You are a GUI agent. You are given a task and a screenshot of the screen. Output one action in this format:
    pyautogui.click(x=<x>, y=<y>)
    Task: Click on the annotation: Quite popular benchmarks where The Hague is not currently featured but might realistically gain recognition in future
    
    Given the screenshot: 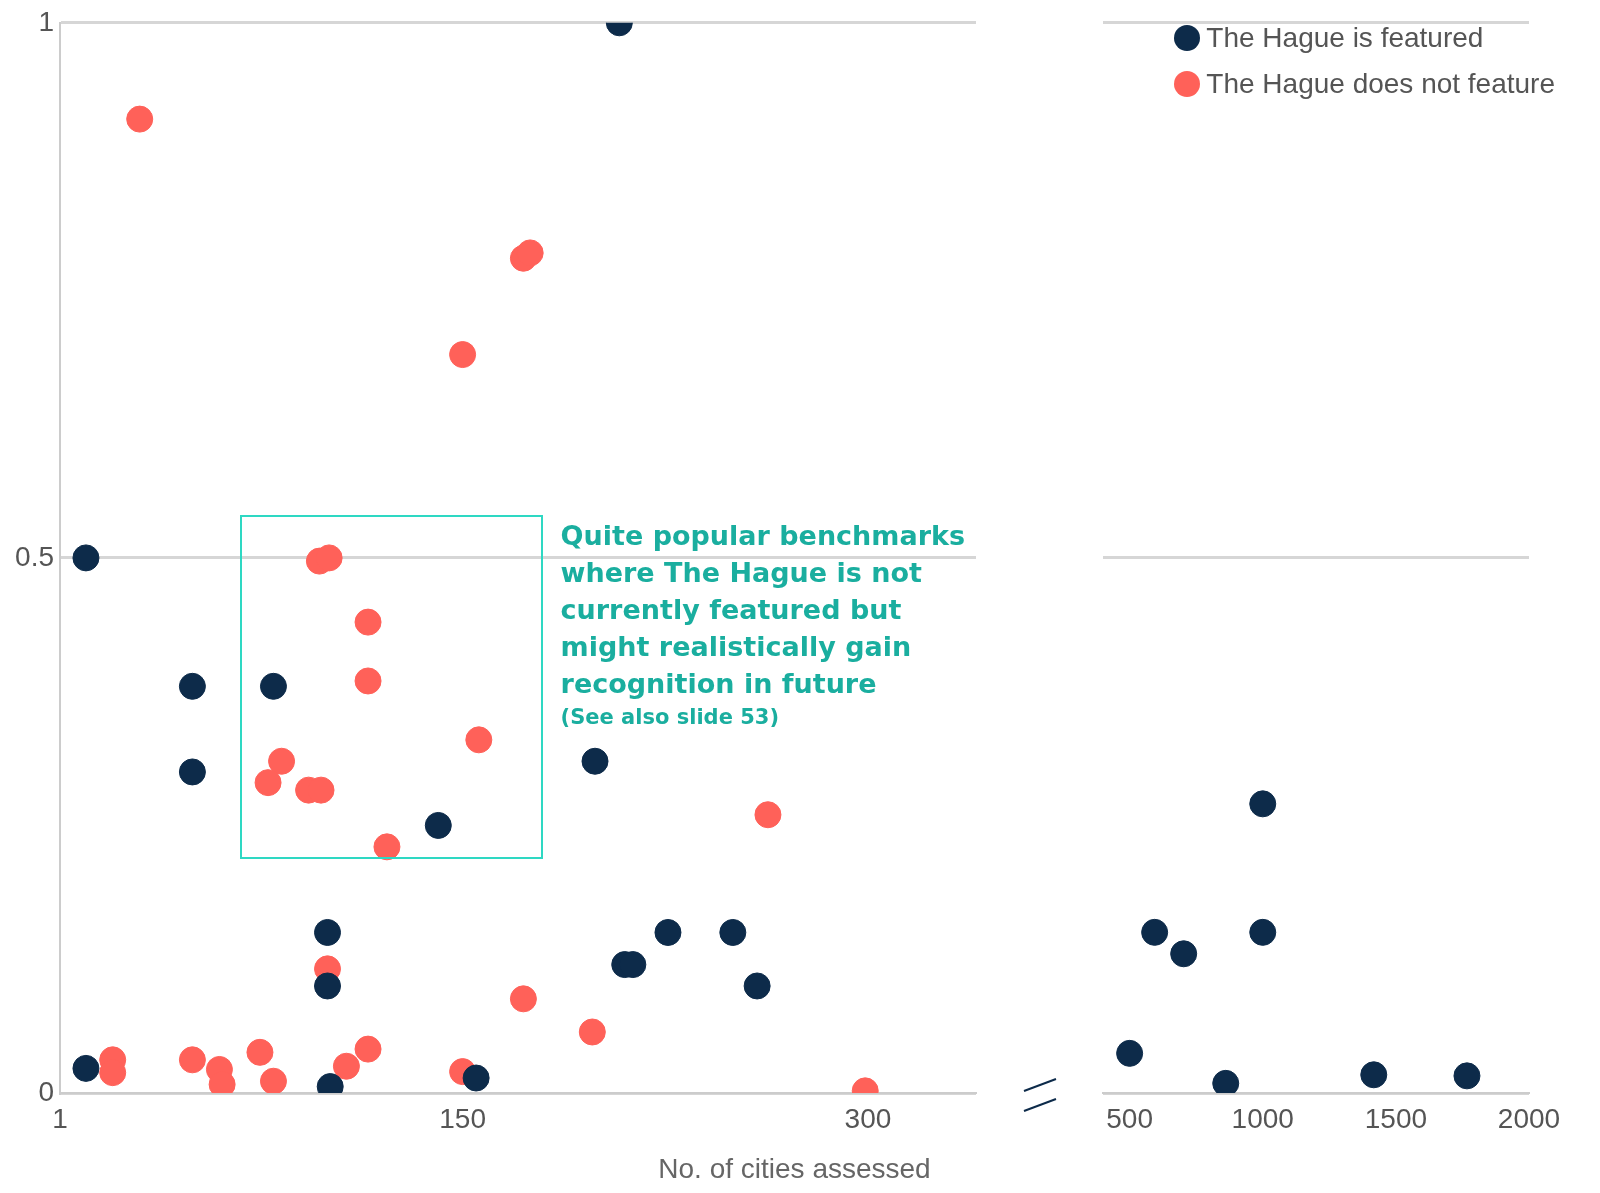 What is the action you would take?
    pyautogui.click(x=763, y=610)
    